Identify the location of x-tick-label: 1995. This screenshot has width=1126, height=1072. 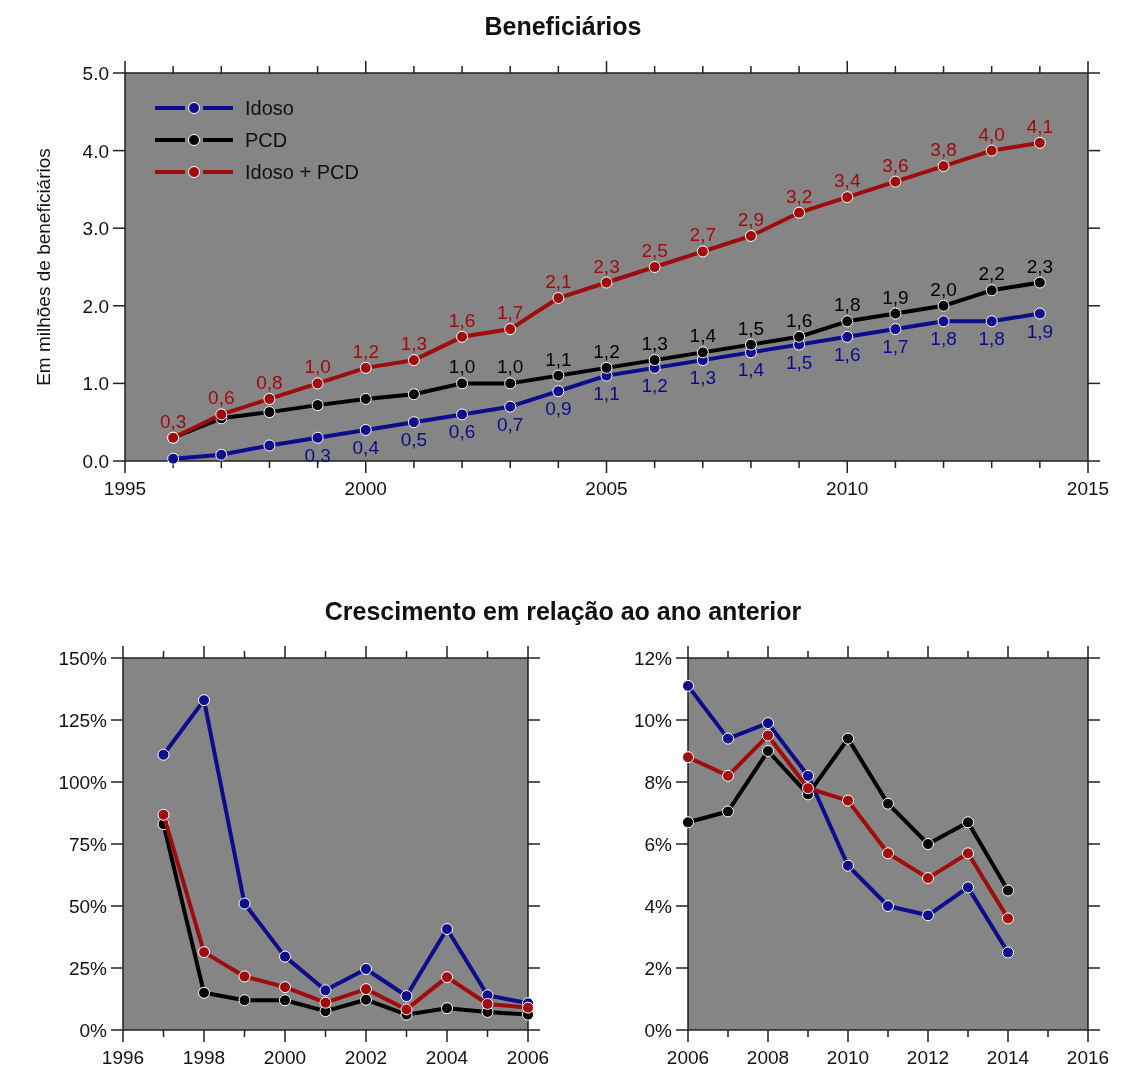
(125, 488).